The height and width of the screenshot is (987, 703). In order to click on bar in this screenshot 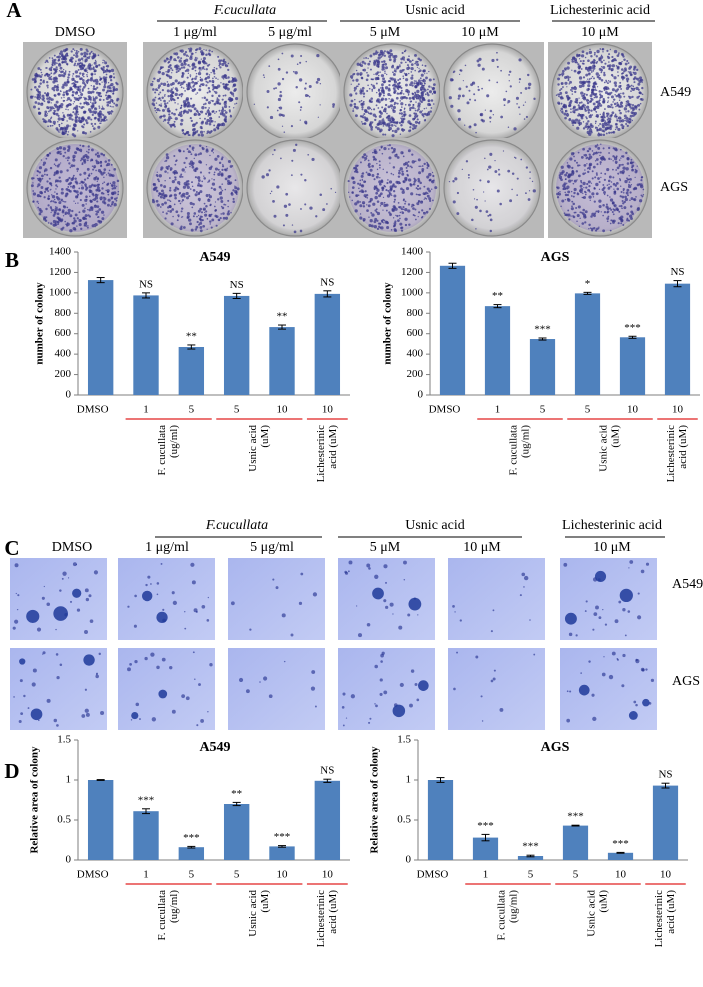, I will do `click(497, 350)`.